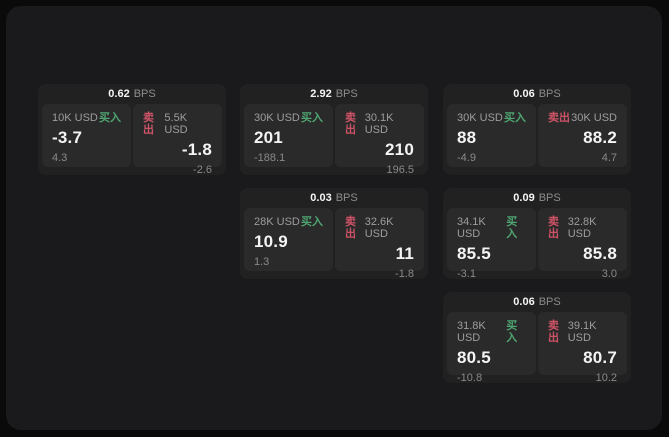 The height and width of the screenshot is (437, 669). Describe the element at coordinates (288, 135) in the screenshot. I see `buy-tile: 30K USD 买入 201 -188.1` at that location.